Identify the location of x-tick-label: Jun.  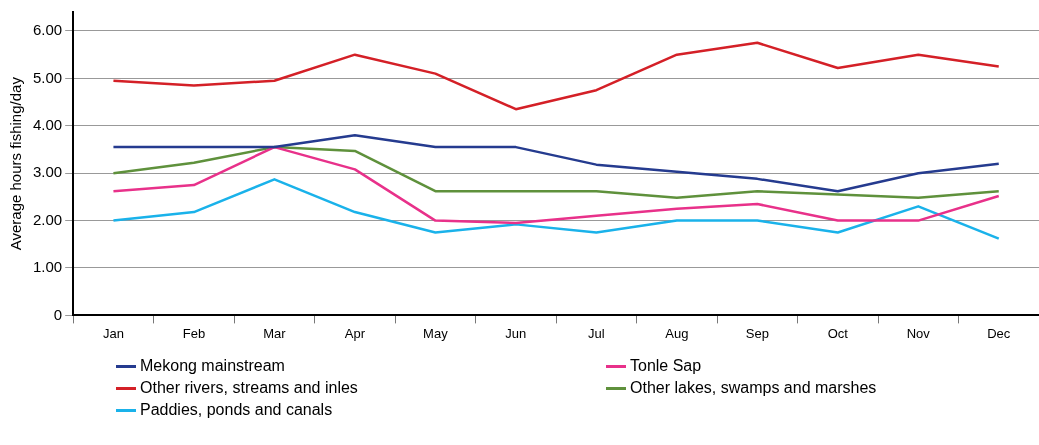
(516, 333).